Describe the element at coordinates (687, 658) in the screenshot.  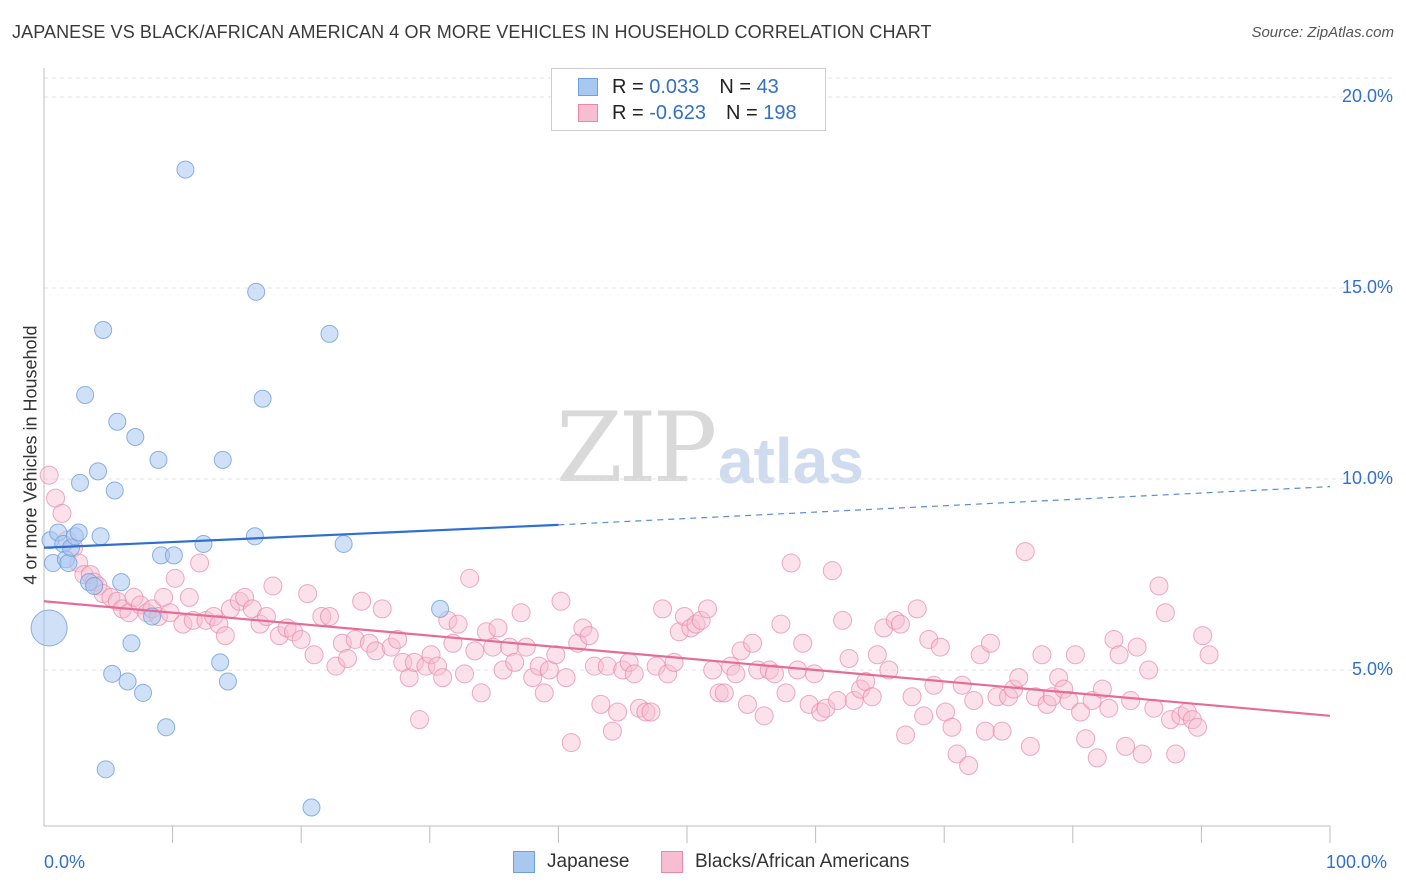
I see `trend-line-black` at that location.